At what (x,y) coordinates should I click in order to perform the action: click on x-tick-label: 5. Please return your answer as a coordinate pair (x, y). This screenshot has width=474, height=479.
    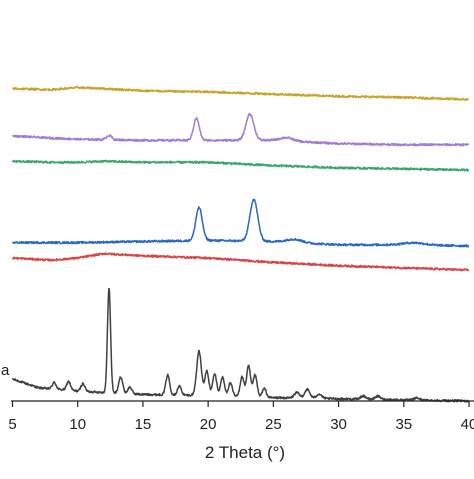
    Looking at the image, I should click on (12, 424).